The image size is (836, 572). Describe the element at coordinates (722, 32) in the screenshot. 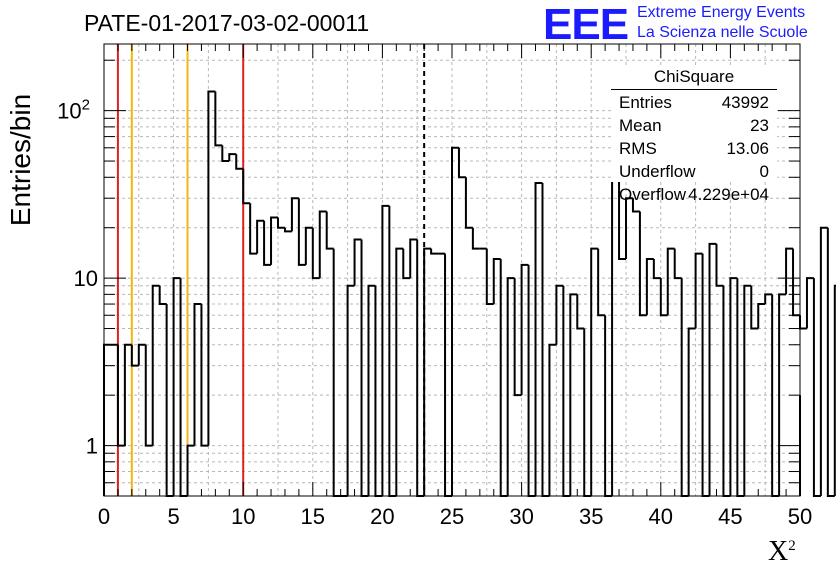

I see `logo-line-2: La Scienza nelle Scuole` at that location.